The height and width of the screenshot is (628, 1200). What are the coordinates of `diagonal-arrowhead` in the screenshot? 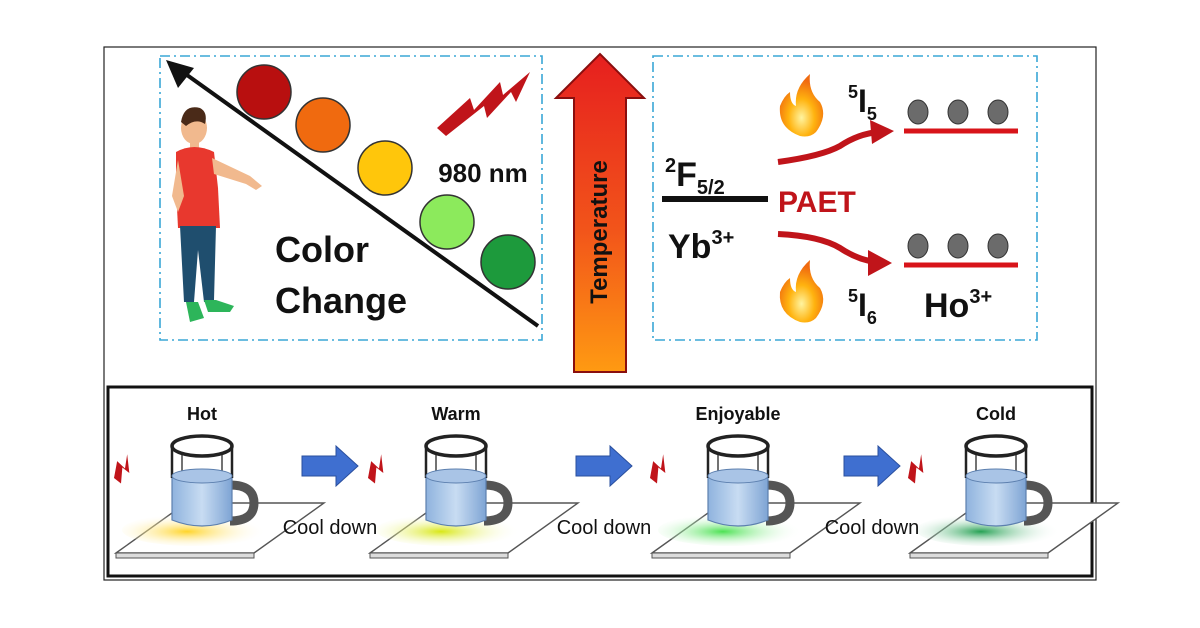 It's located at (180, 74).